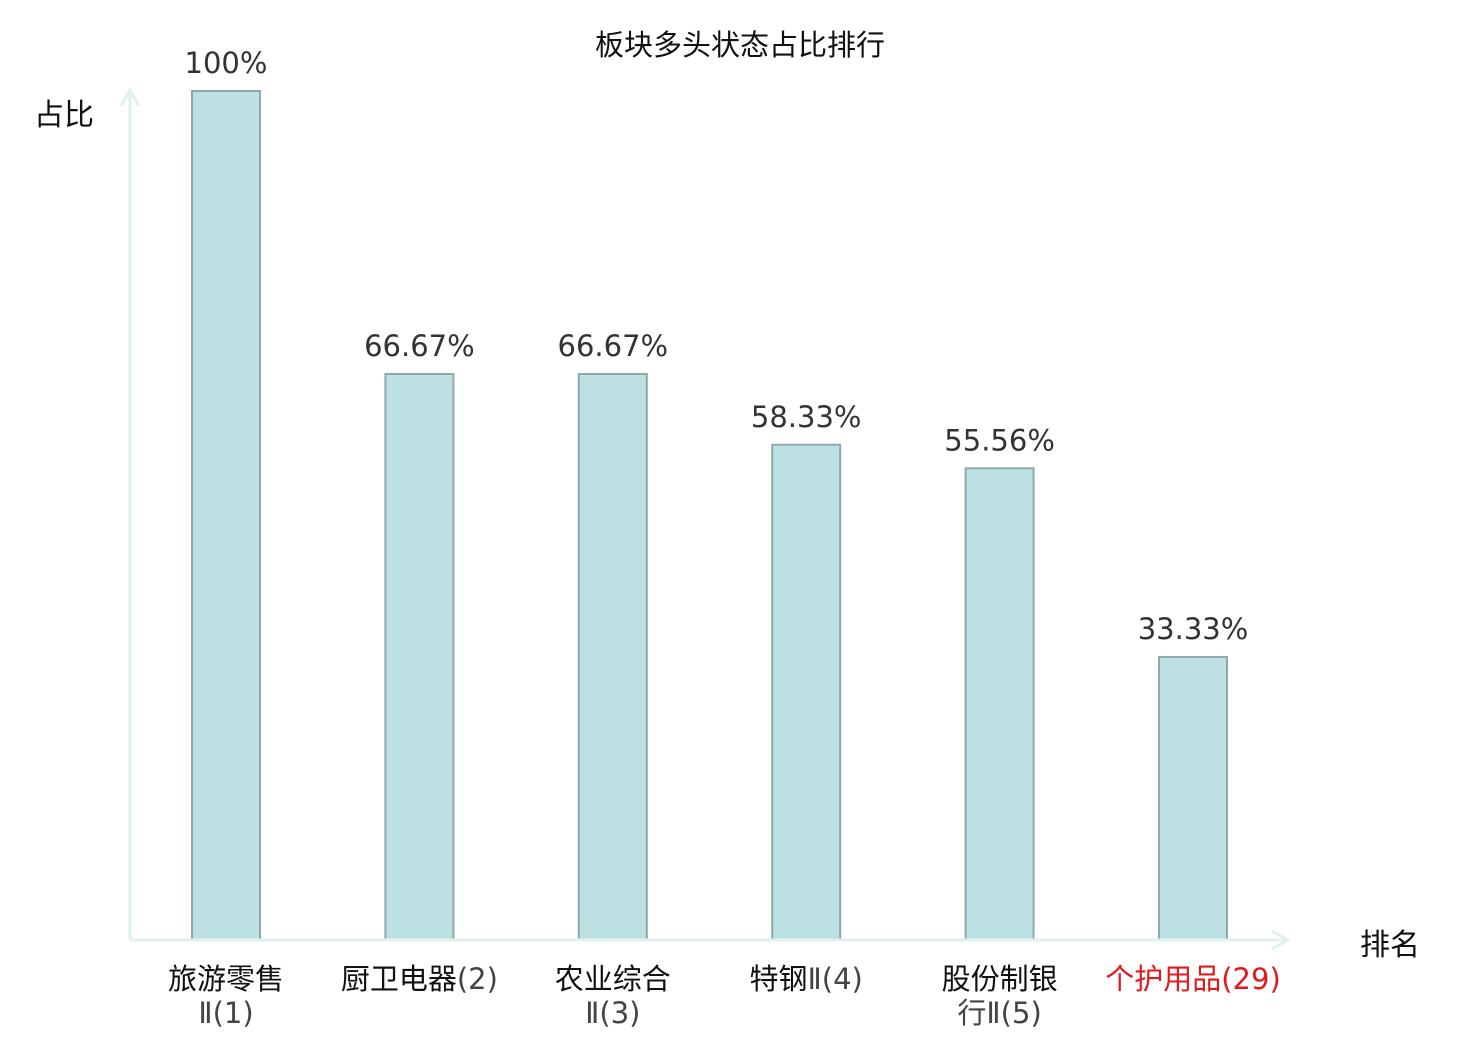 The image size is (1480, 1040). What do you see at coordinates (1281, 940) in the screenshot?
I see `x-axis-arrow` at bounding box center [1281, 940].